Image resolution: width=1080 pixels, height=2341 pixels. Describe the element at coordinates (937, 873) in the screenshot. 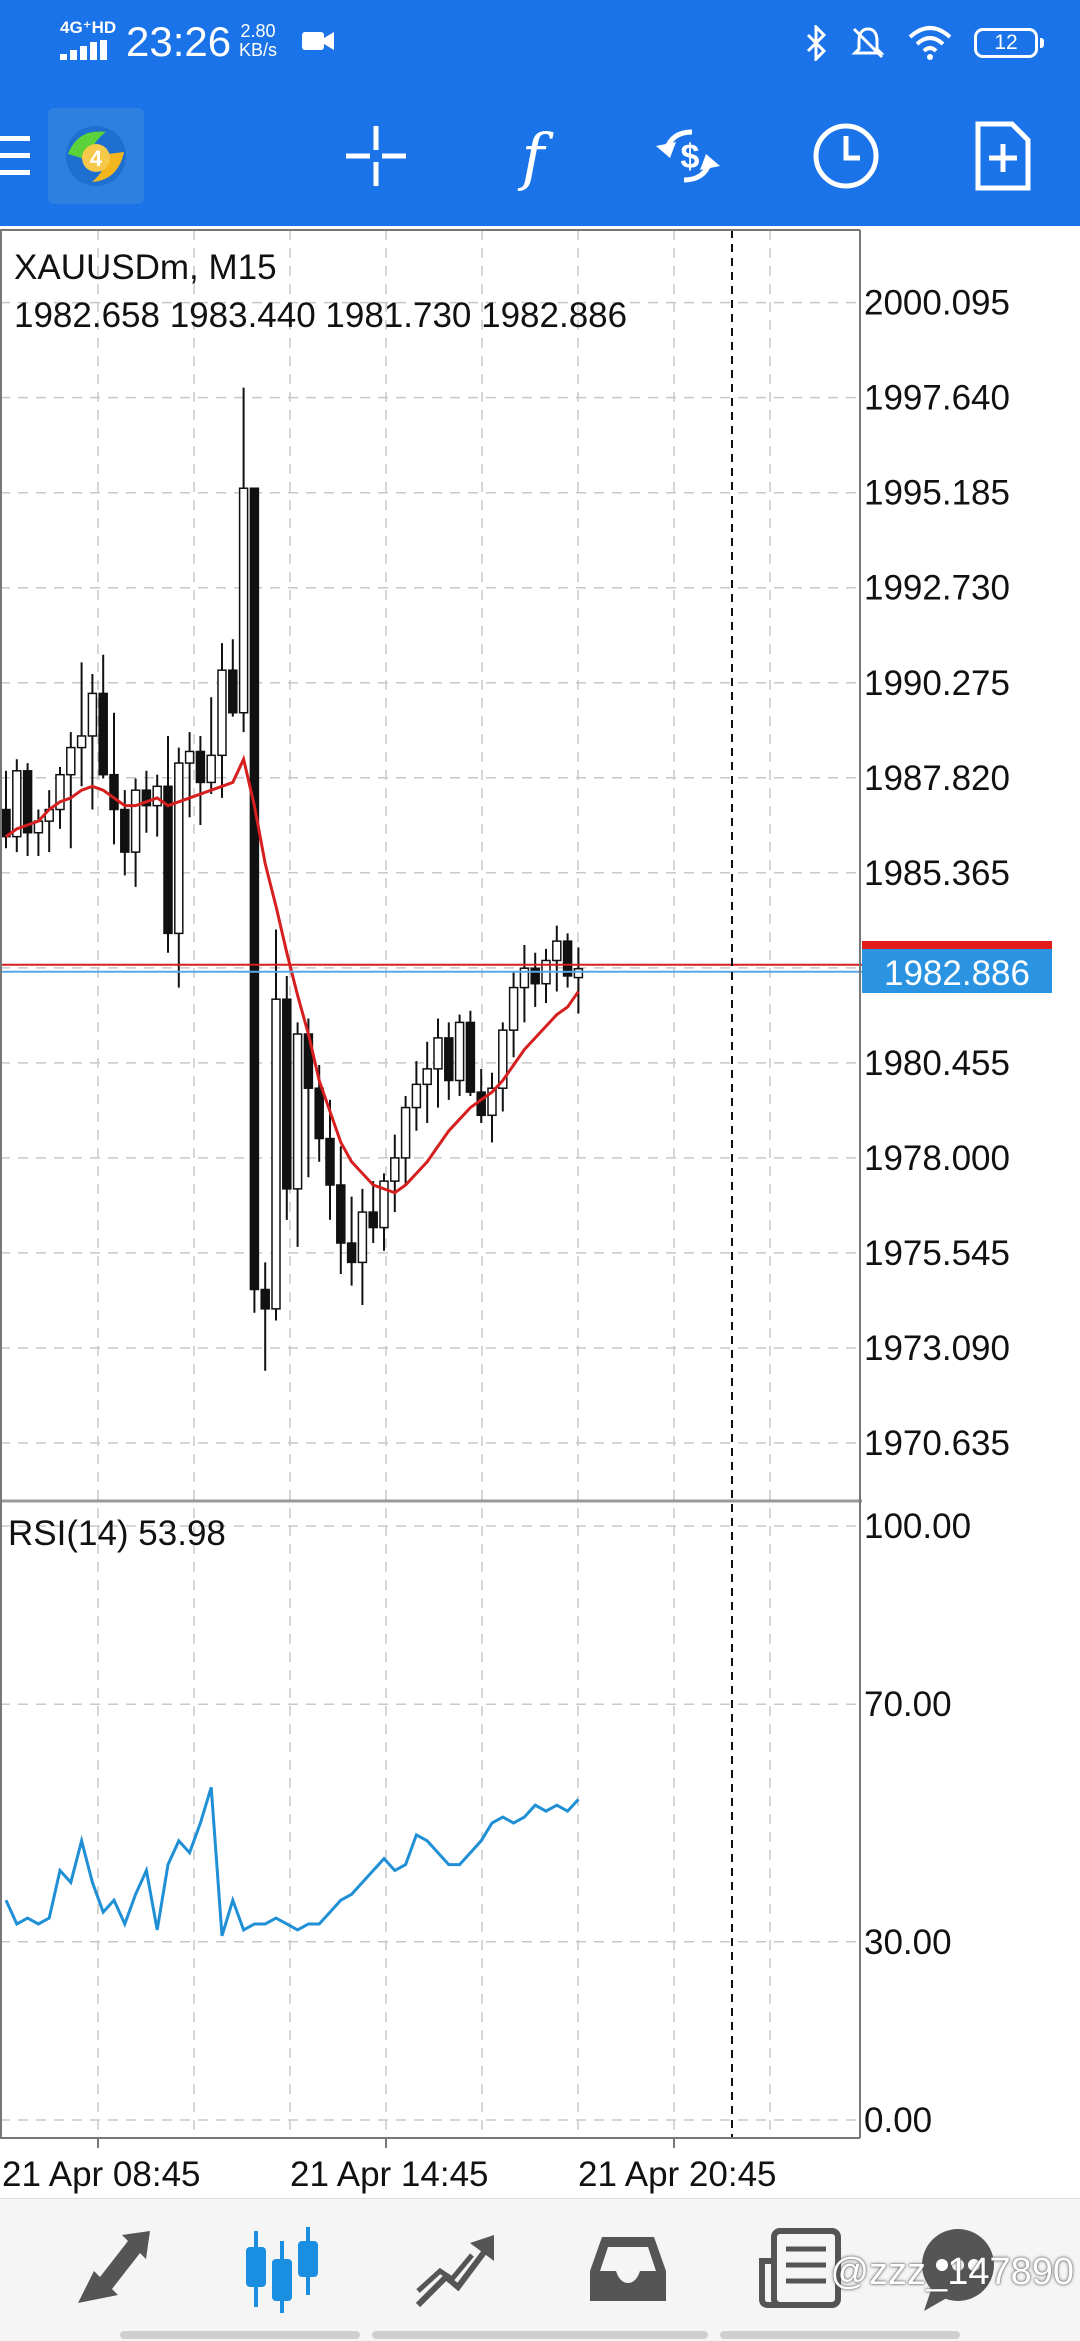

I see `price-axis-label: 1985.365` at that location.